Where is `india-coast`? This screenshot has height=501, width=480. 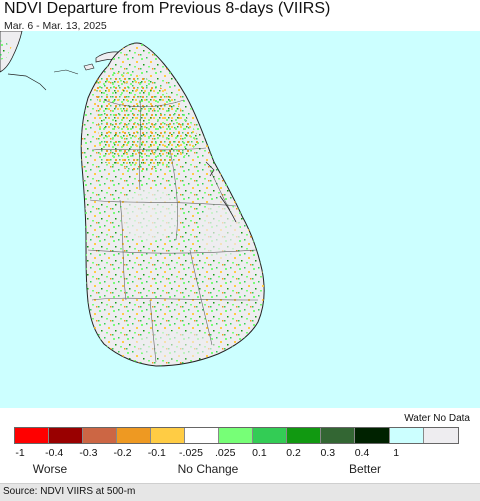
india-coast is located at coordinates (11, 52).